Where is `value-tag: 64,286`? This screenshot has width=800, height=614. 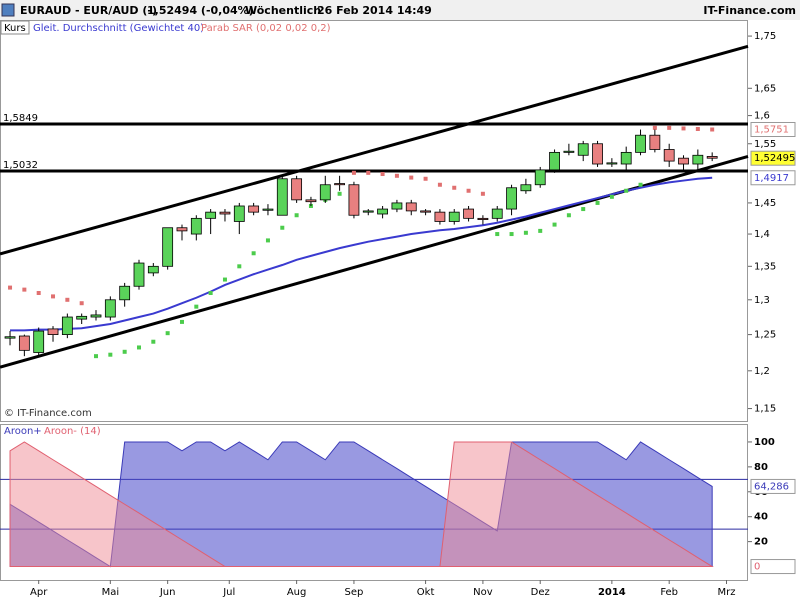 value-tag: 64,286 is located at coordinates (771, 486).